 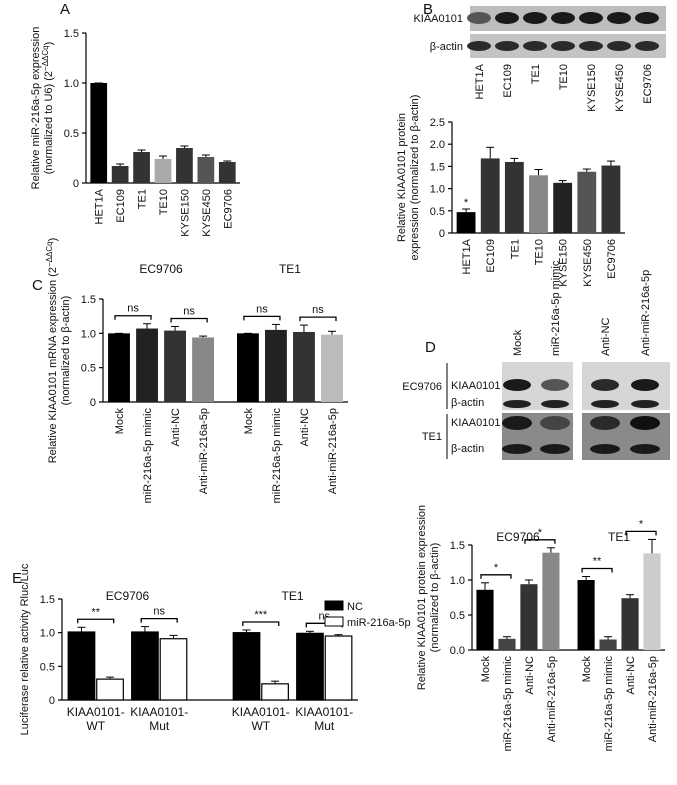 I want to click on blot-lane-label: EC9706, so click(x=648, y=84).